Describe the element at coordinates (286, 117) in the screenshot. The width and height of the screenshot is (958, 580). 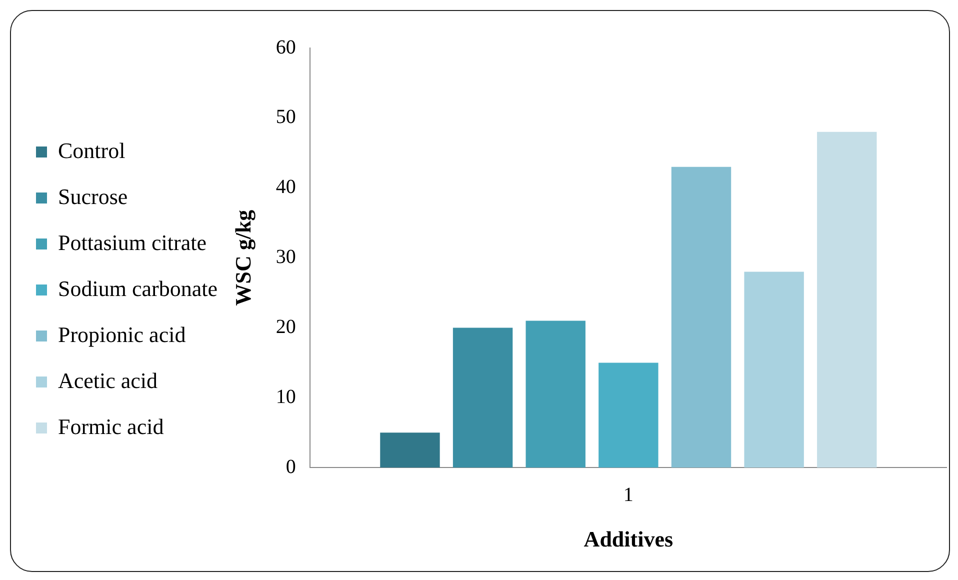
I see `y-tick-label: 50` at that location.